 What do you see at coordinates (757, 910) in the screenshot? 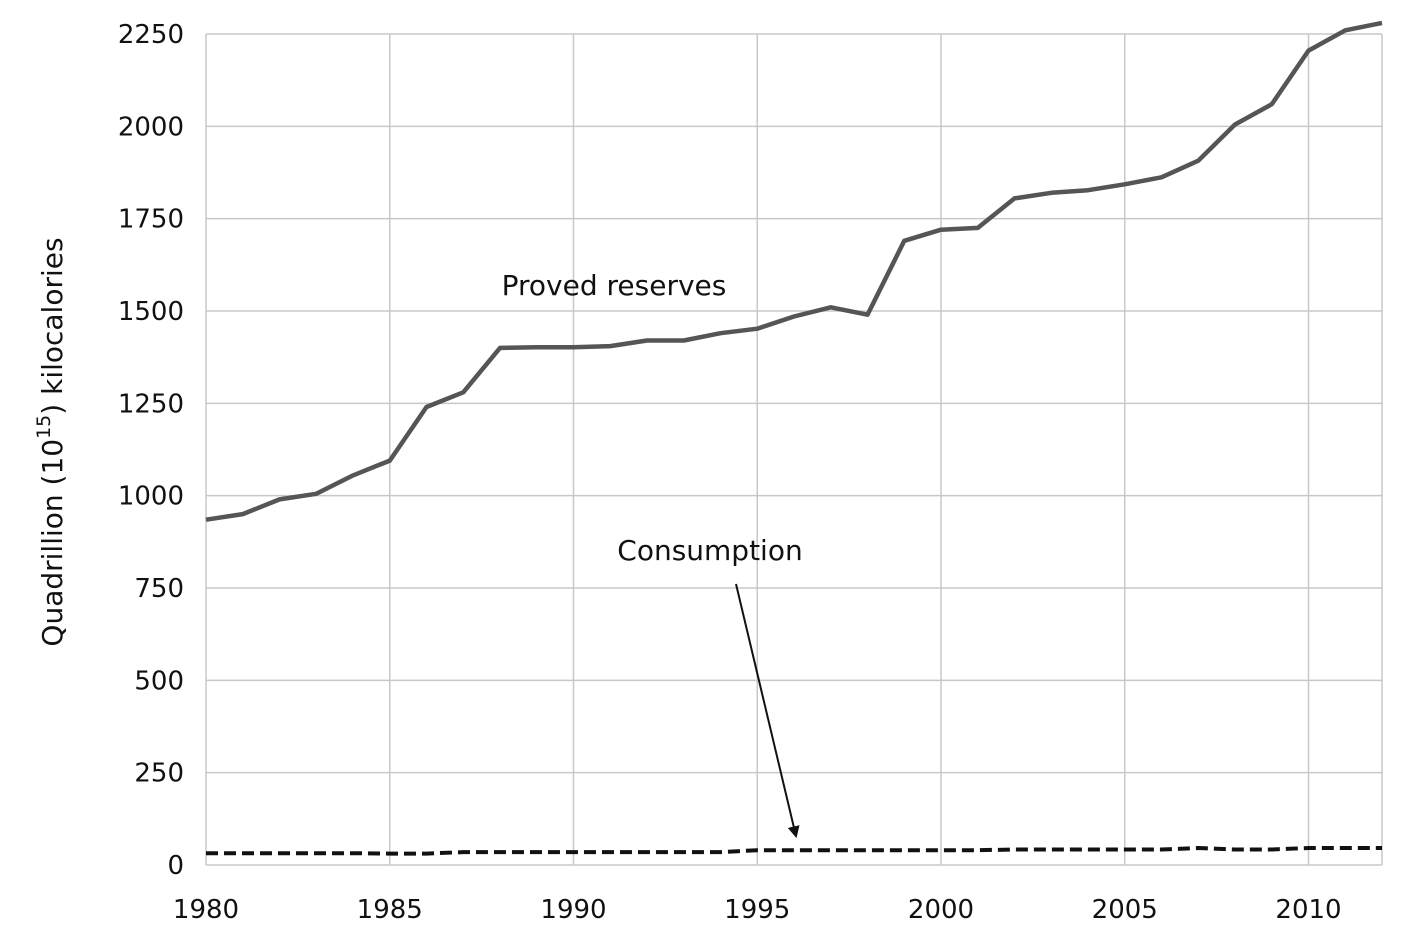
I see `x-tick-label: 1995` at bounding box center [757, 910].